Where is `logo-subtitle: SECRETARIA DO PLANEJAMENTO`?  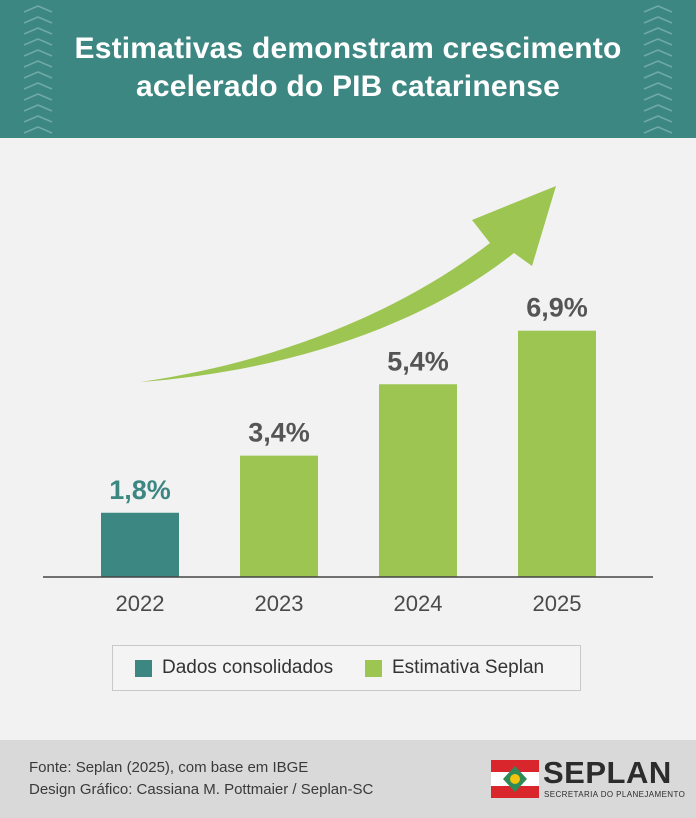
logo-subtitle: SECRETARIA DO PLANEJAMENTO is located at coordinates (615, 794).